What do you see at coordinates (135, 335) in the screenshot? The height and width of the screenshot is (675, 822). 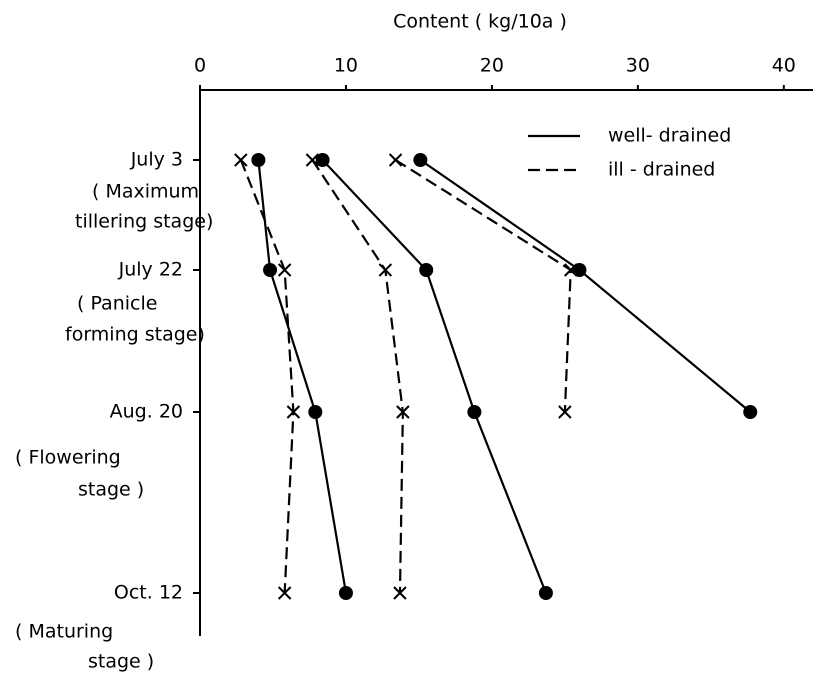 I see `stage-label: forming stage)` at bounding box center [135, 335].